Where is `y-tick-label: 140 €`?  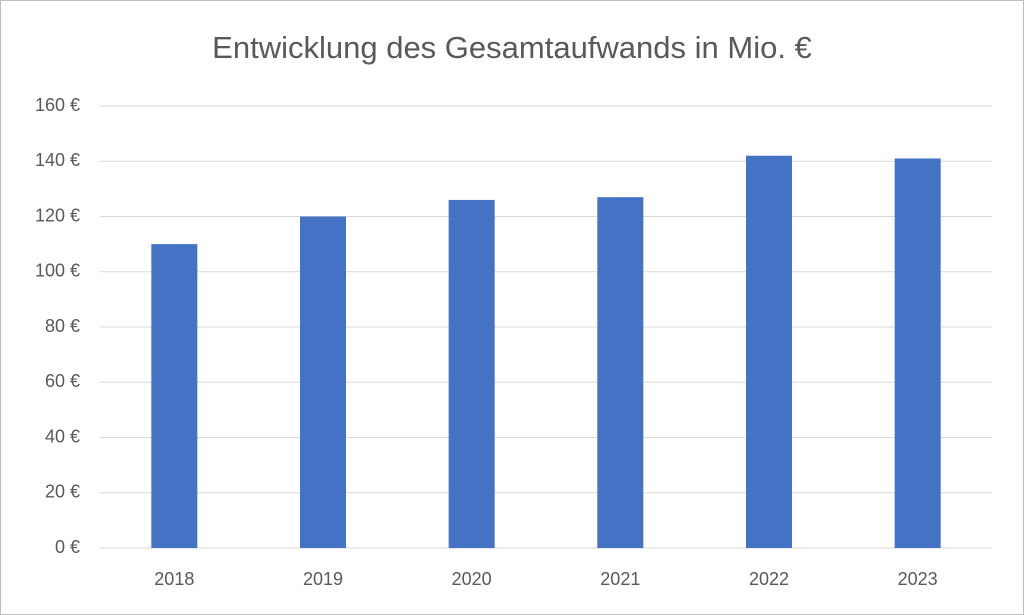 y-tick-label: 140 € is located at coordinates (57, 160).